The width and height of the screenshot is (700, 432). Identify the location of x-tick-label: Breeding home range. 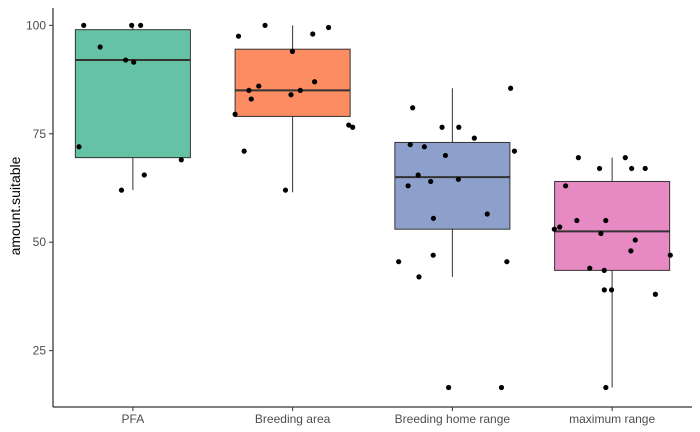
(453, 419).